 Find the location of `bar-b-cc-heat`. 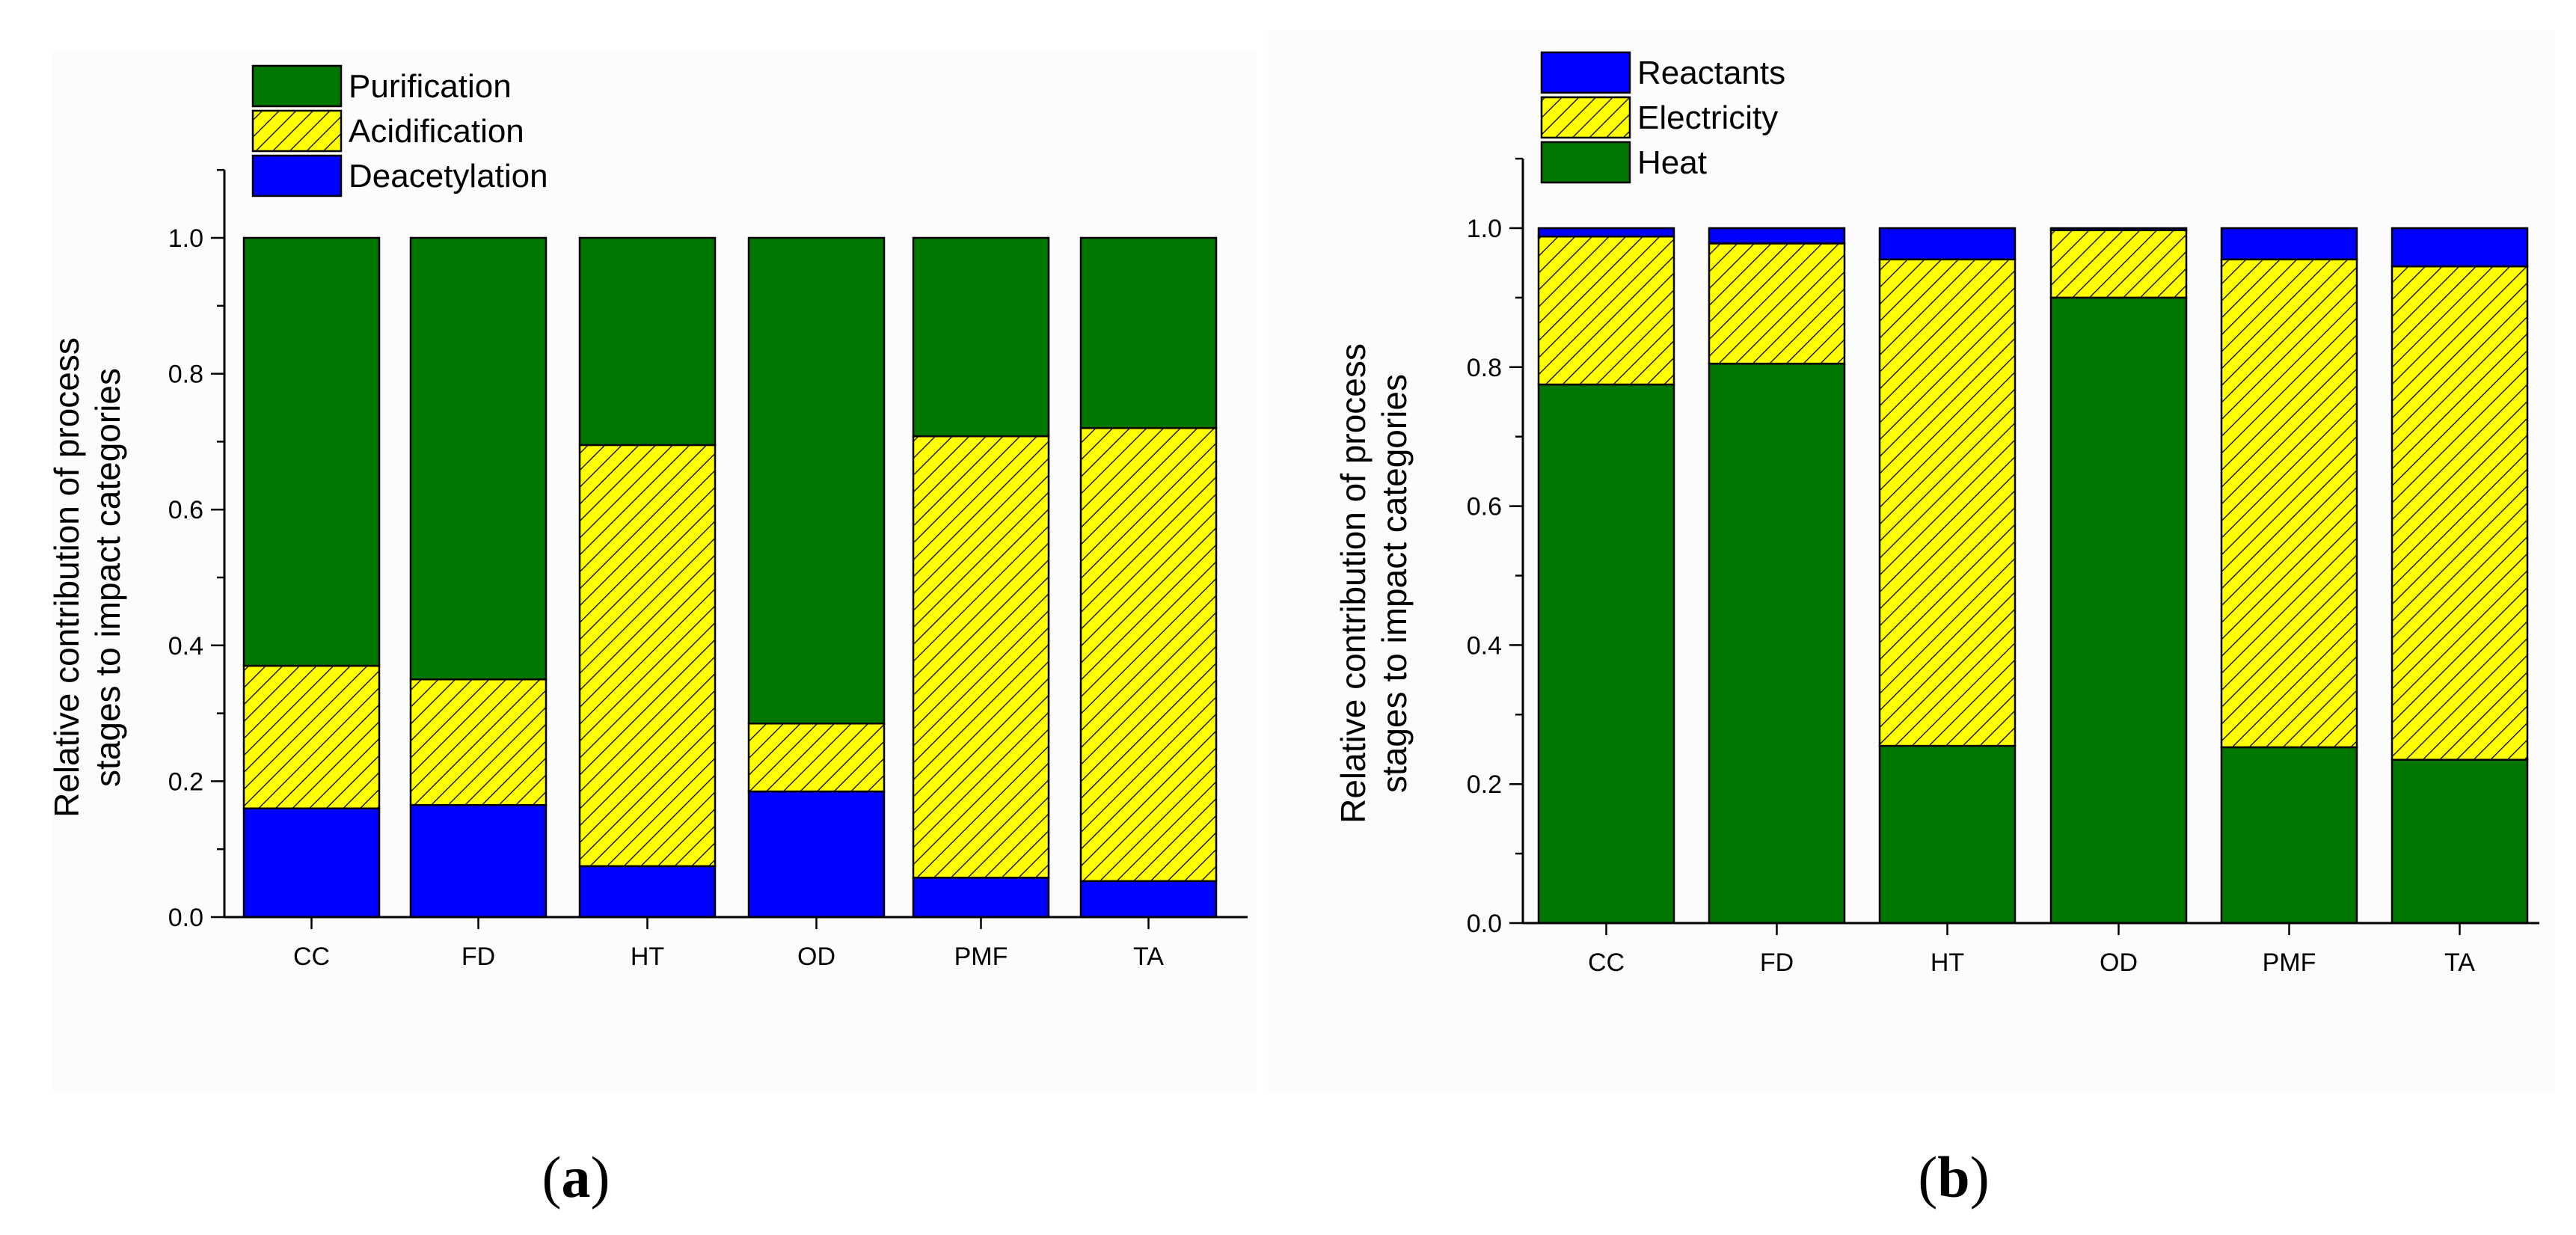

bar-b-cc-heat is located at coordinates (1606, 654).